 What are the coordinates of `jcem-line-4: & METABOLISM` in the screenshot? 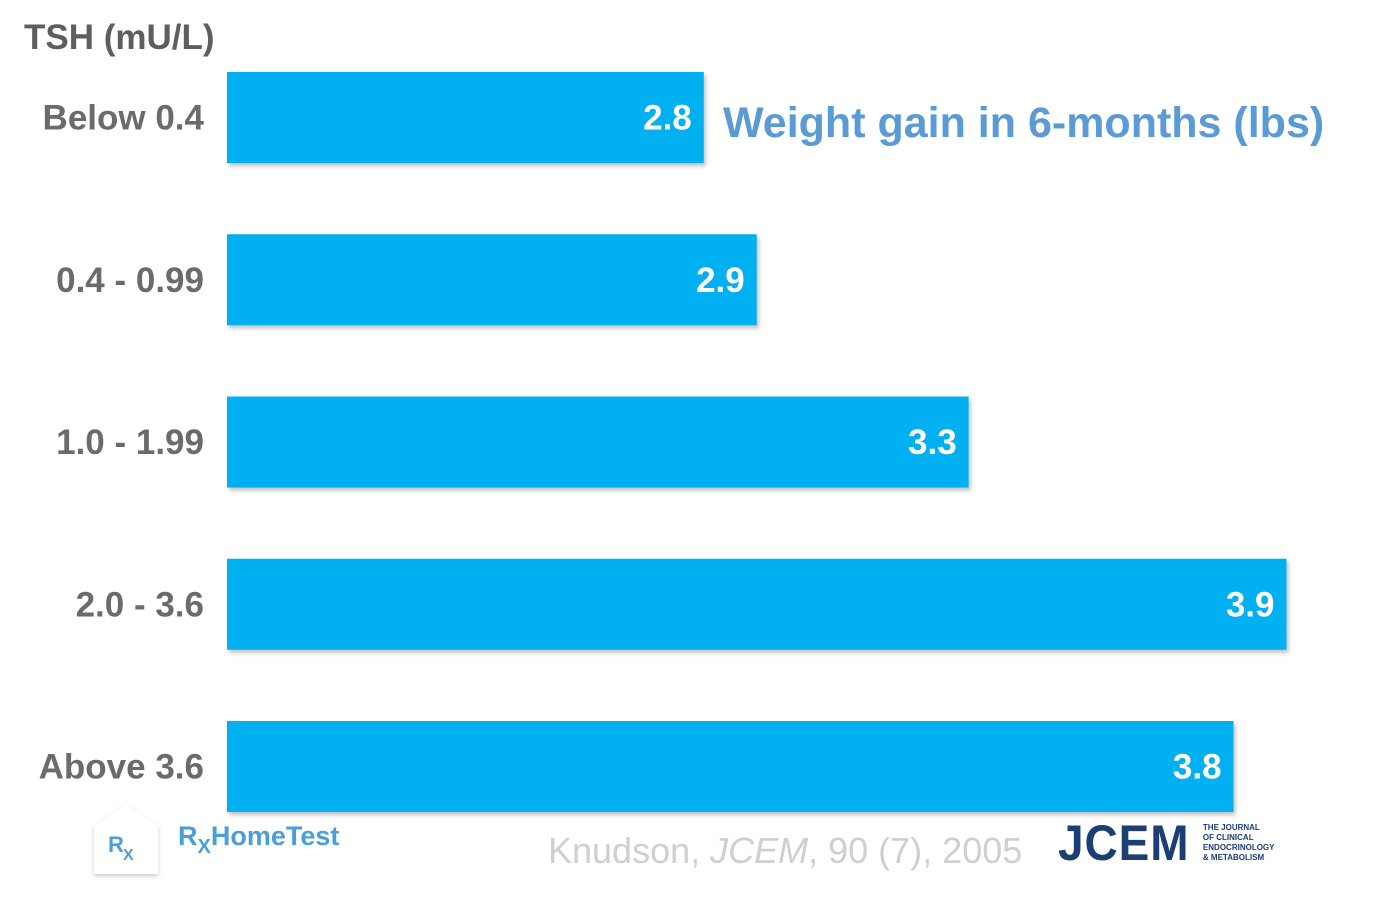 It's located at (1233, 857).